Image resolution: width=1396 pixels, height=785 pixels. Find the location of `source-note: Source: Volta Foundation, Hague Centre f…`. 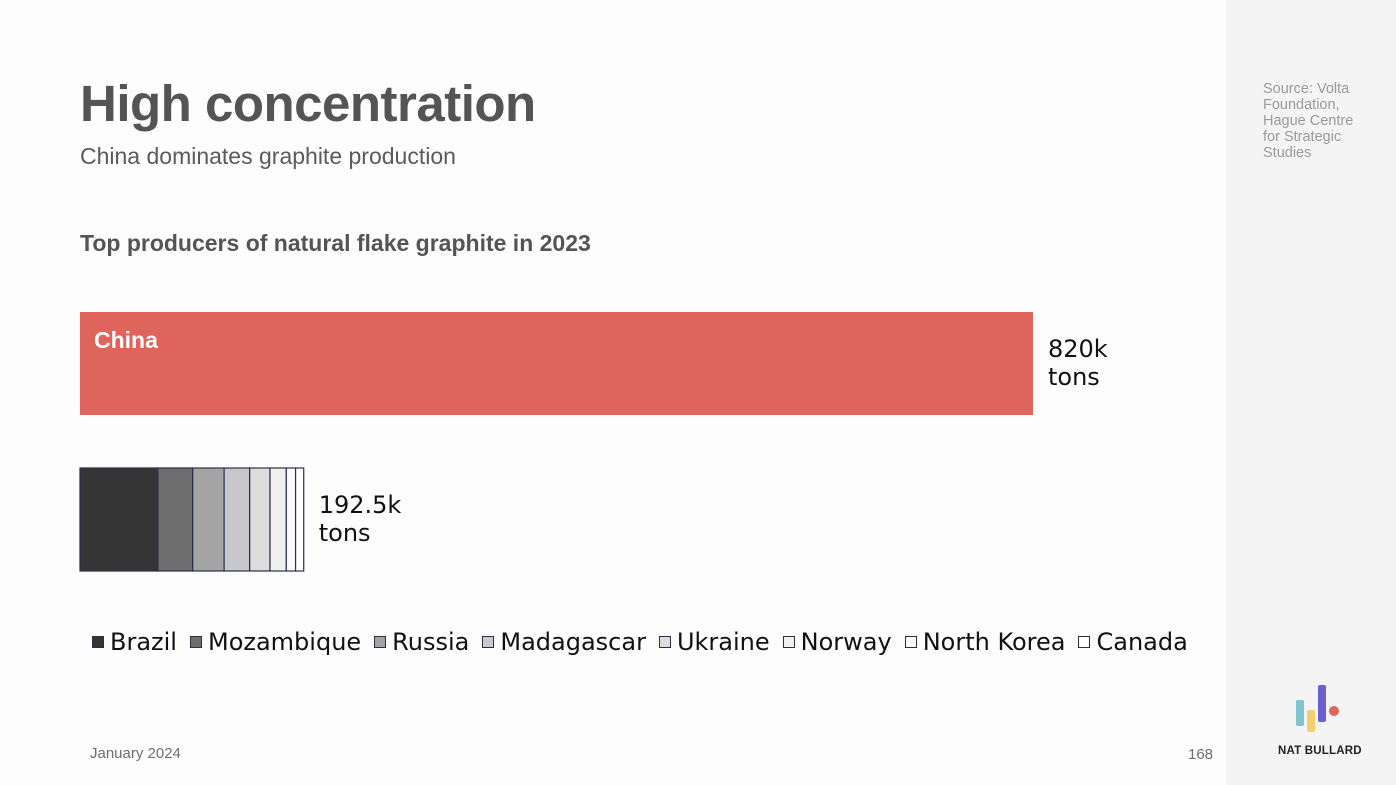

source-note: Source: Volta Foundation, Hague Centre f… is located at coordinates (1308, 121).